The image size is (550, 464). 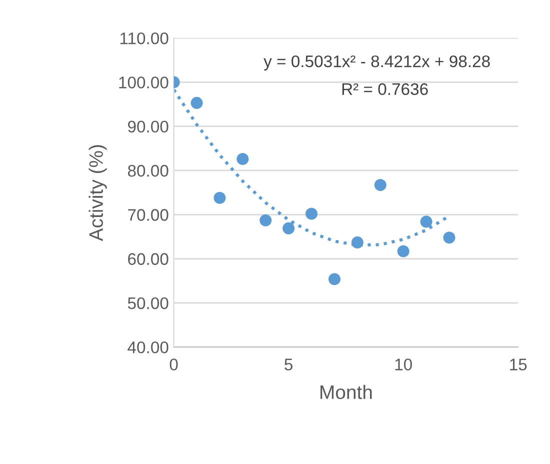 What do you see at coordinates (148, 259) in the screenshot?
I see `y-tick-label: 60.00` at bounding box center [148, 259].